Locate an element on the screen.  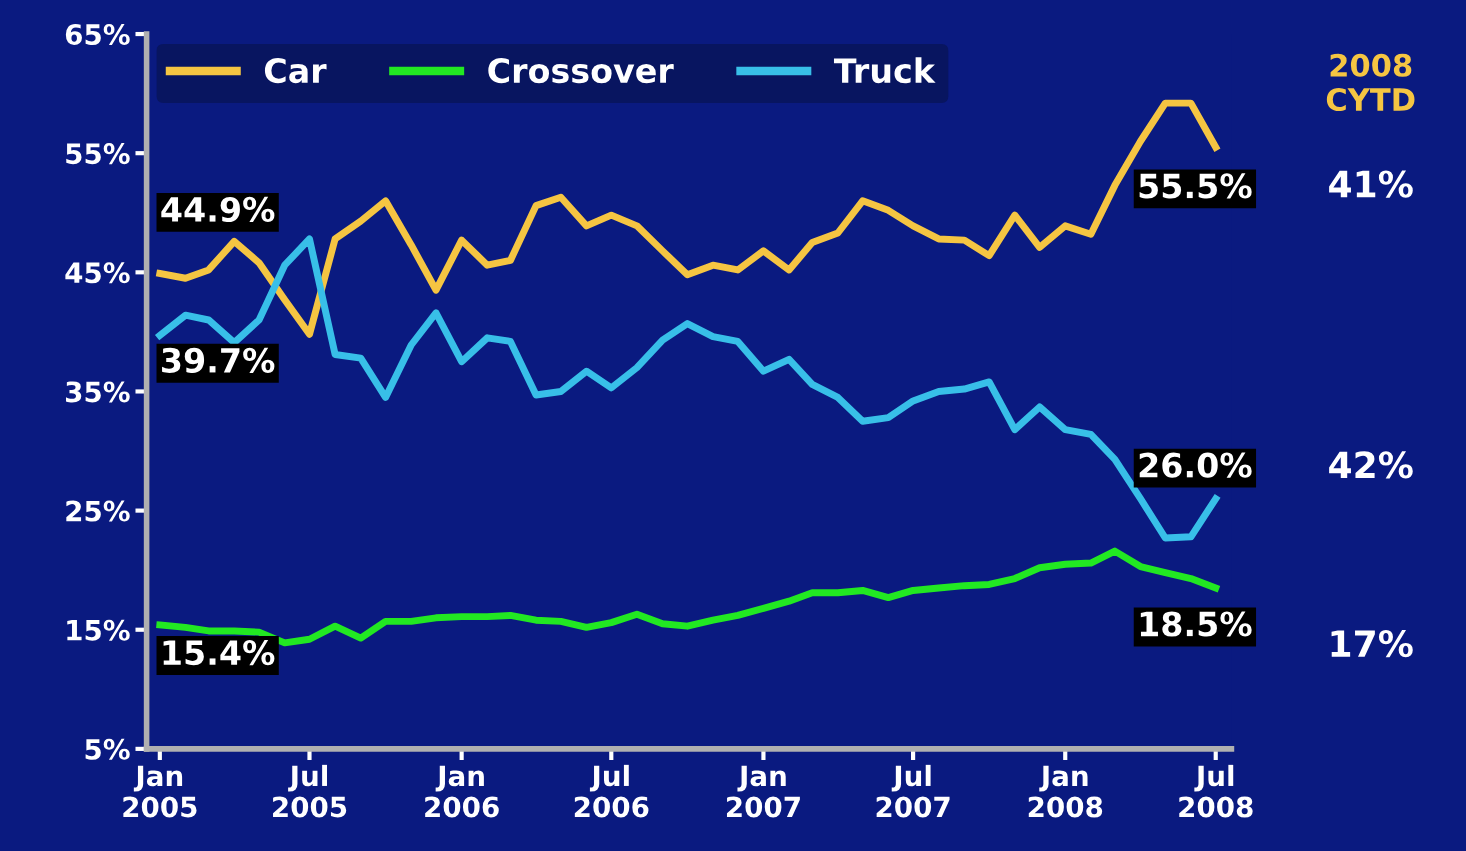
data-label: 55.5% is located at coordinates (1195, 186).